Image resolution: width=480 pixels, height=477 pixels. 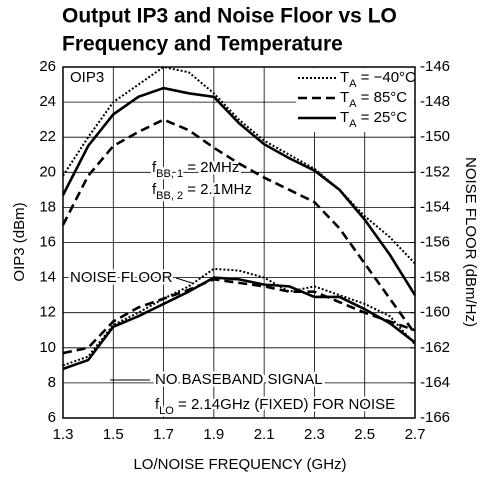 What do you see at coordinates (195, 169) in the screenshot?
I see `annotation: fBB, 1 = 2MHz` at bounding box center [195, 169].